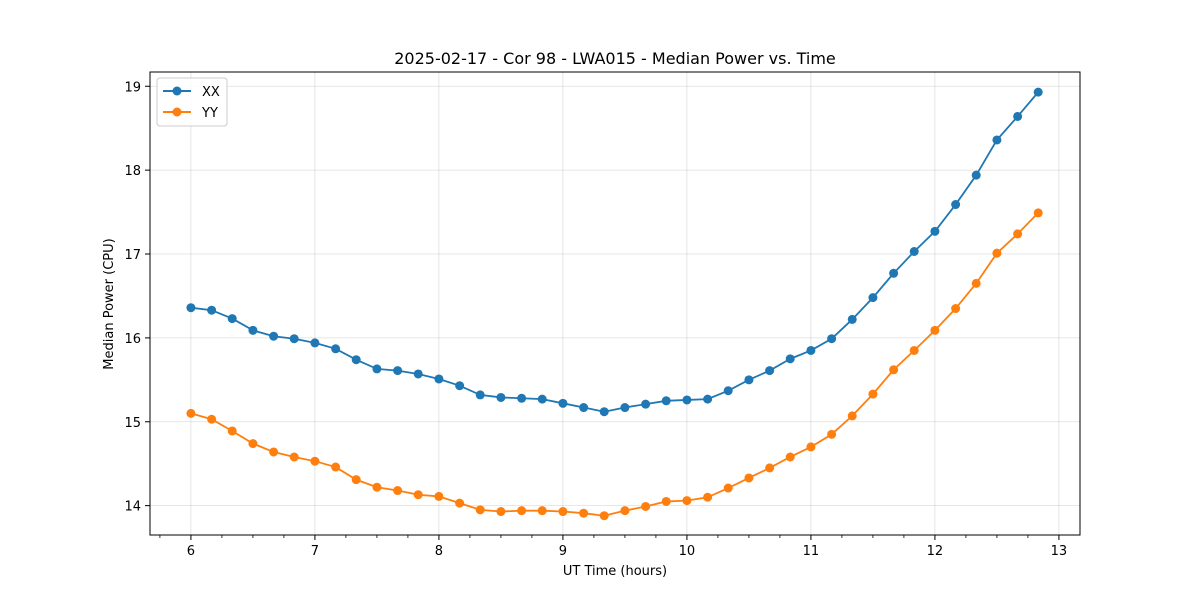  Describe the element at coordinates (209, 113) in the screenshot. I see `legend-yy-label: YY` at that location.